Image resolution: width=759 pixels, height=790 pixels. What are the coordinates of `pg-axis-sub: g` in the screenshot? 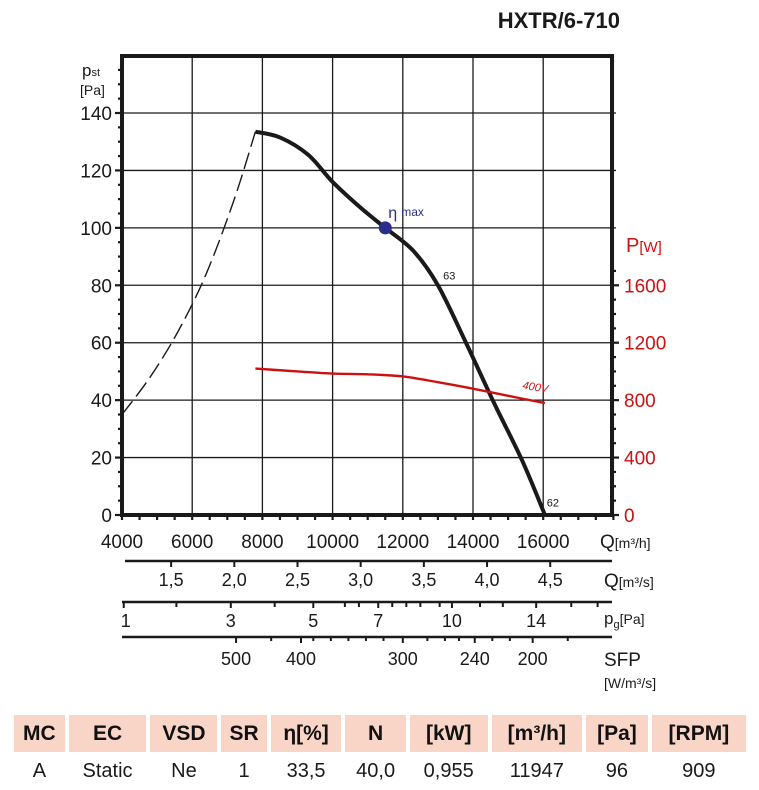 It's located at (616, 625).